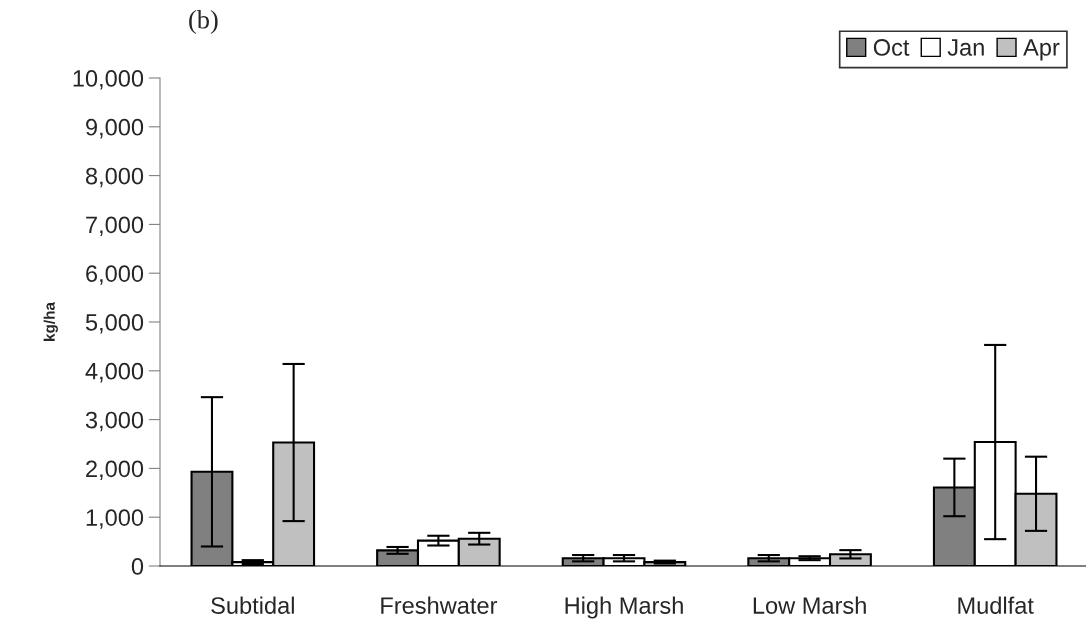 Image resolution: width=1086 pixels, height=633 pixels. What do you see at coordinates (114, 324) in the screenshot?
I see `y-tick-label: 5,000` at bounding box center [114, 324].